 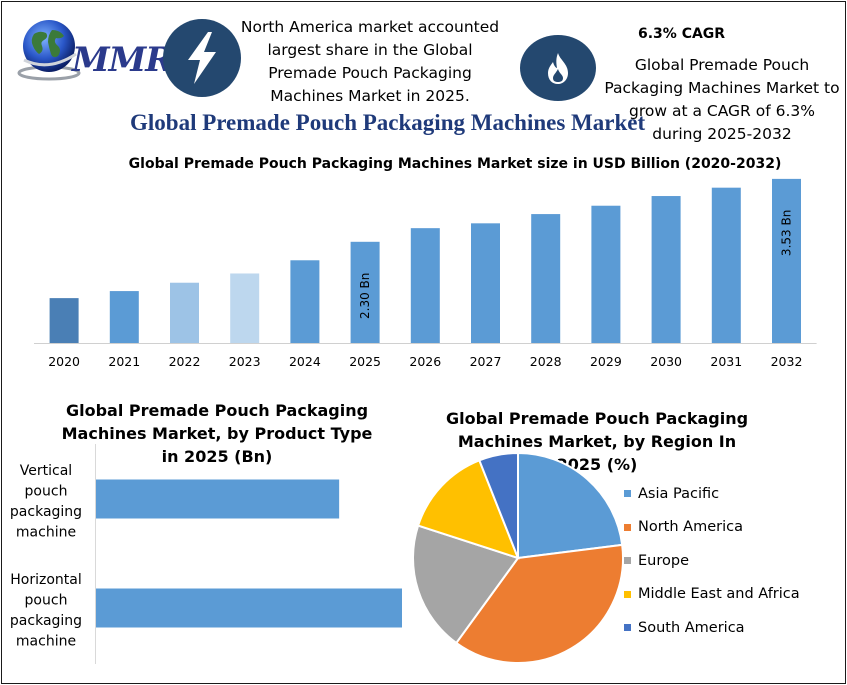 What do you see at coordinates (486, 361) in the screenshot?
I see `x-tick-2027: 2027` at bounding box center [486, 361].